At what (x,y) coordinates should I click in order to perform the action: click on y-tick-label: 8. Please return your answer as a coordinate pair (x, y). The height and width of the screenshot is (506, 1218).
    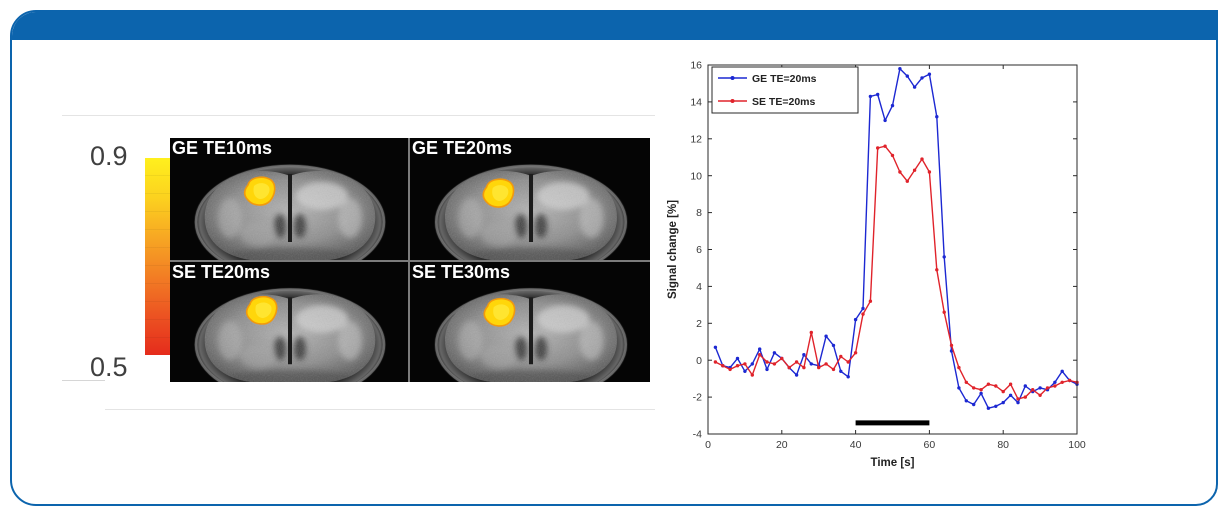
    Looking at the image, I should click on (699, 213).